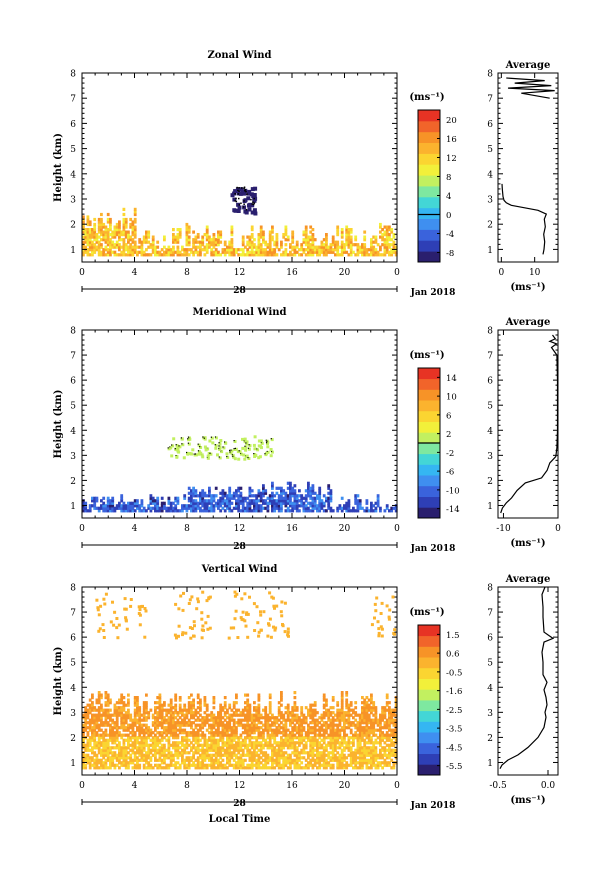 The height and width of the screenshot is (873, 613). I want to click on colorbar-tick-label: 4, so click(448, 197).